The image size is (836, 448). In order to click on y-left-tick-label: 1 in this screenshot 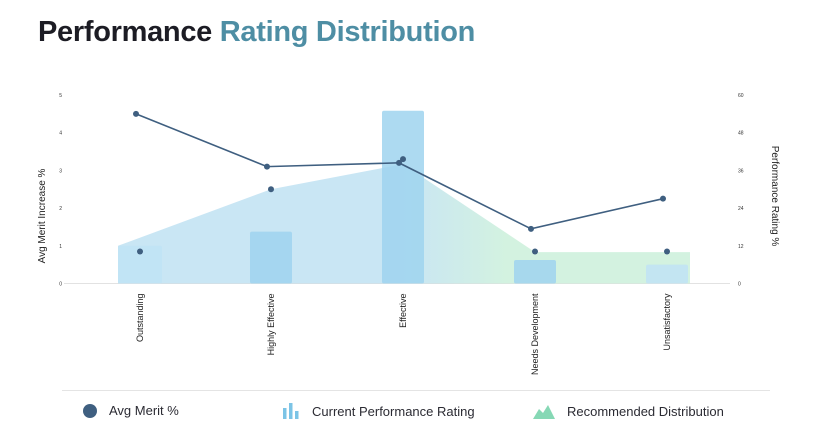, I will do `click(60, 247)`.